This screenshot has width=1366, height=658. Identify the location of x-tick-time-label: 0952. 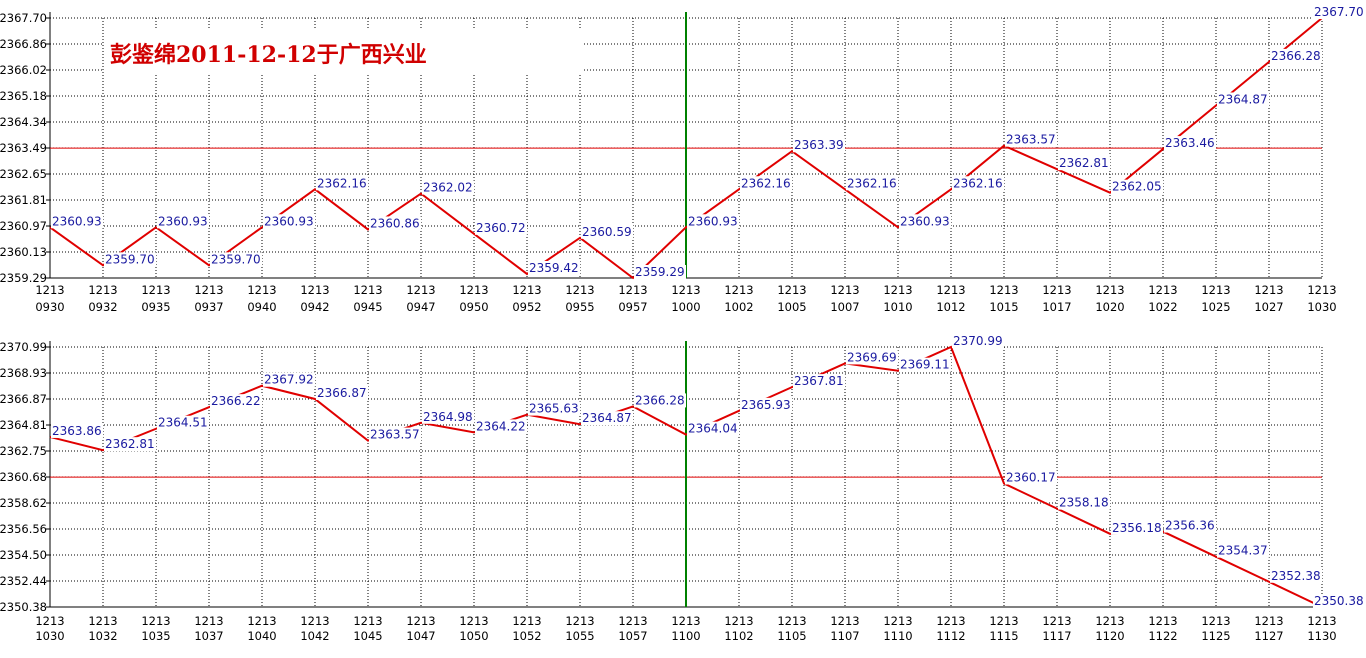
(526, 307).